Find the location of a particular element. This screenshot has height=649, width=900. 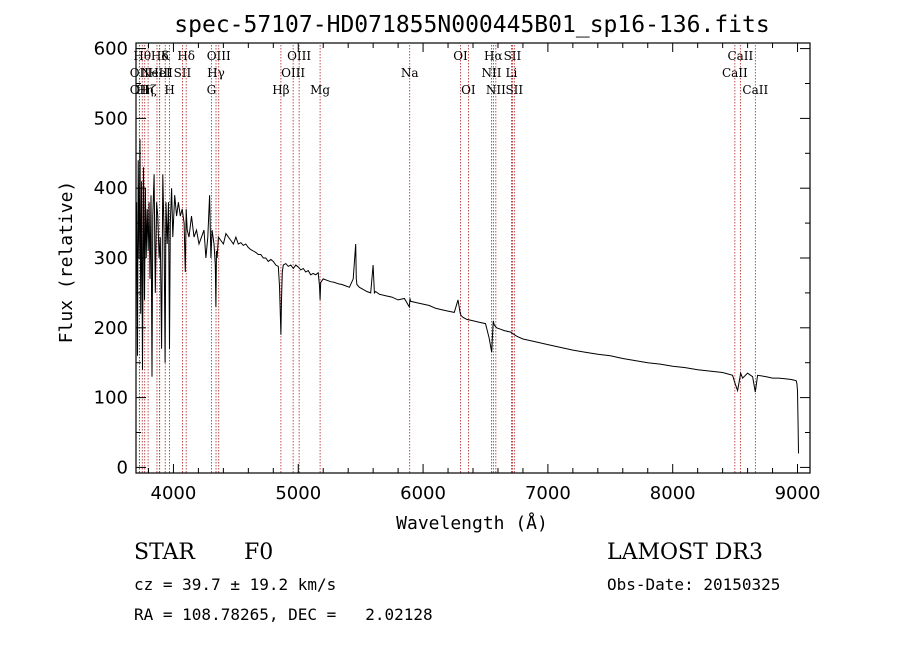

y-tick-label: 600 is located at coordinates (111, 49).